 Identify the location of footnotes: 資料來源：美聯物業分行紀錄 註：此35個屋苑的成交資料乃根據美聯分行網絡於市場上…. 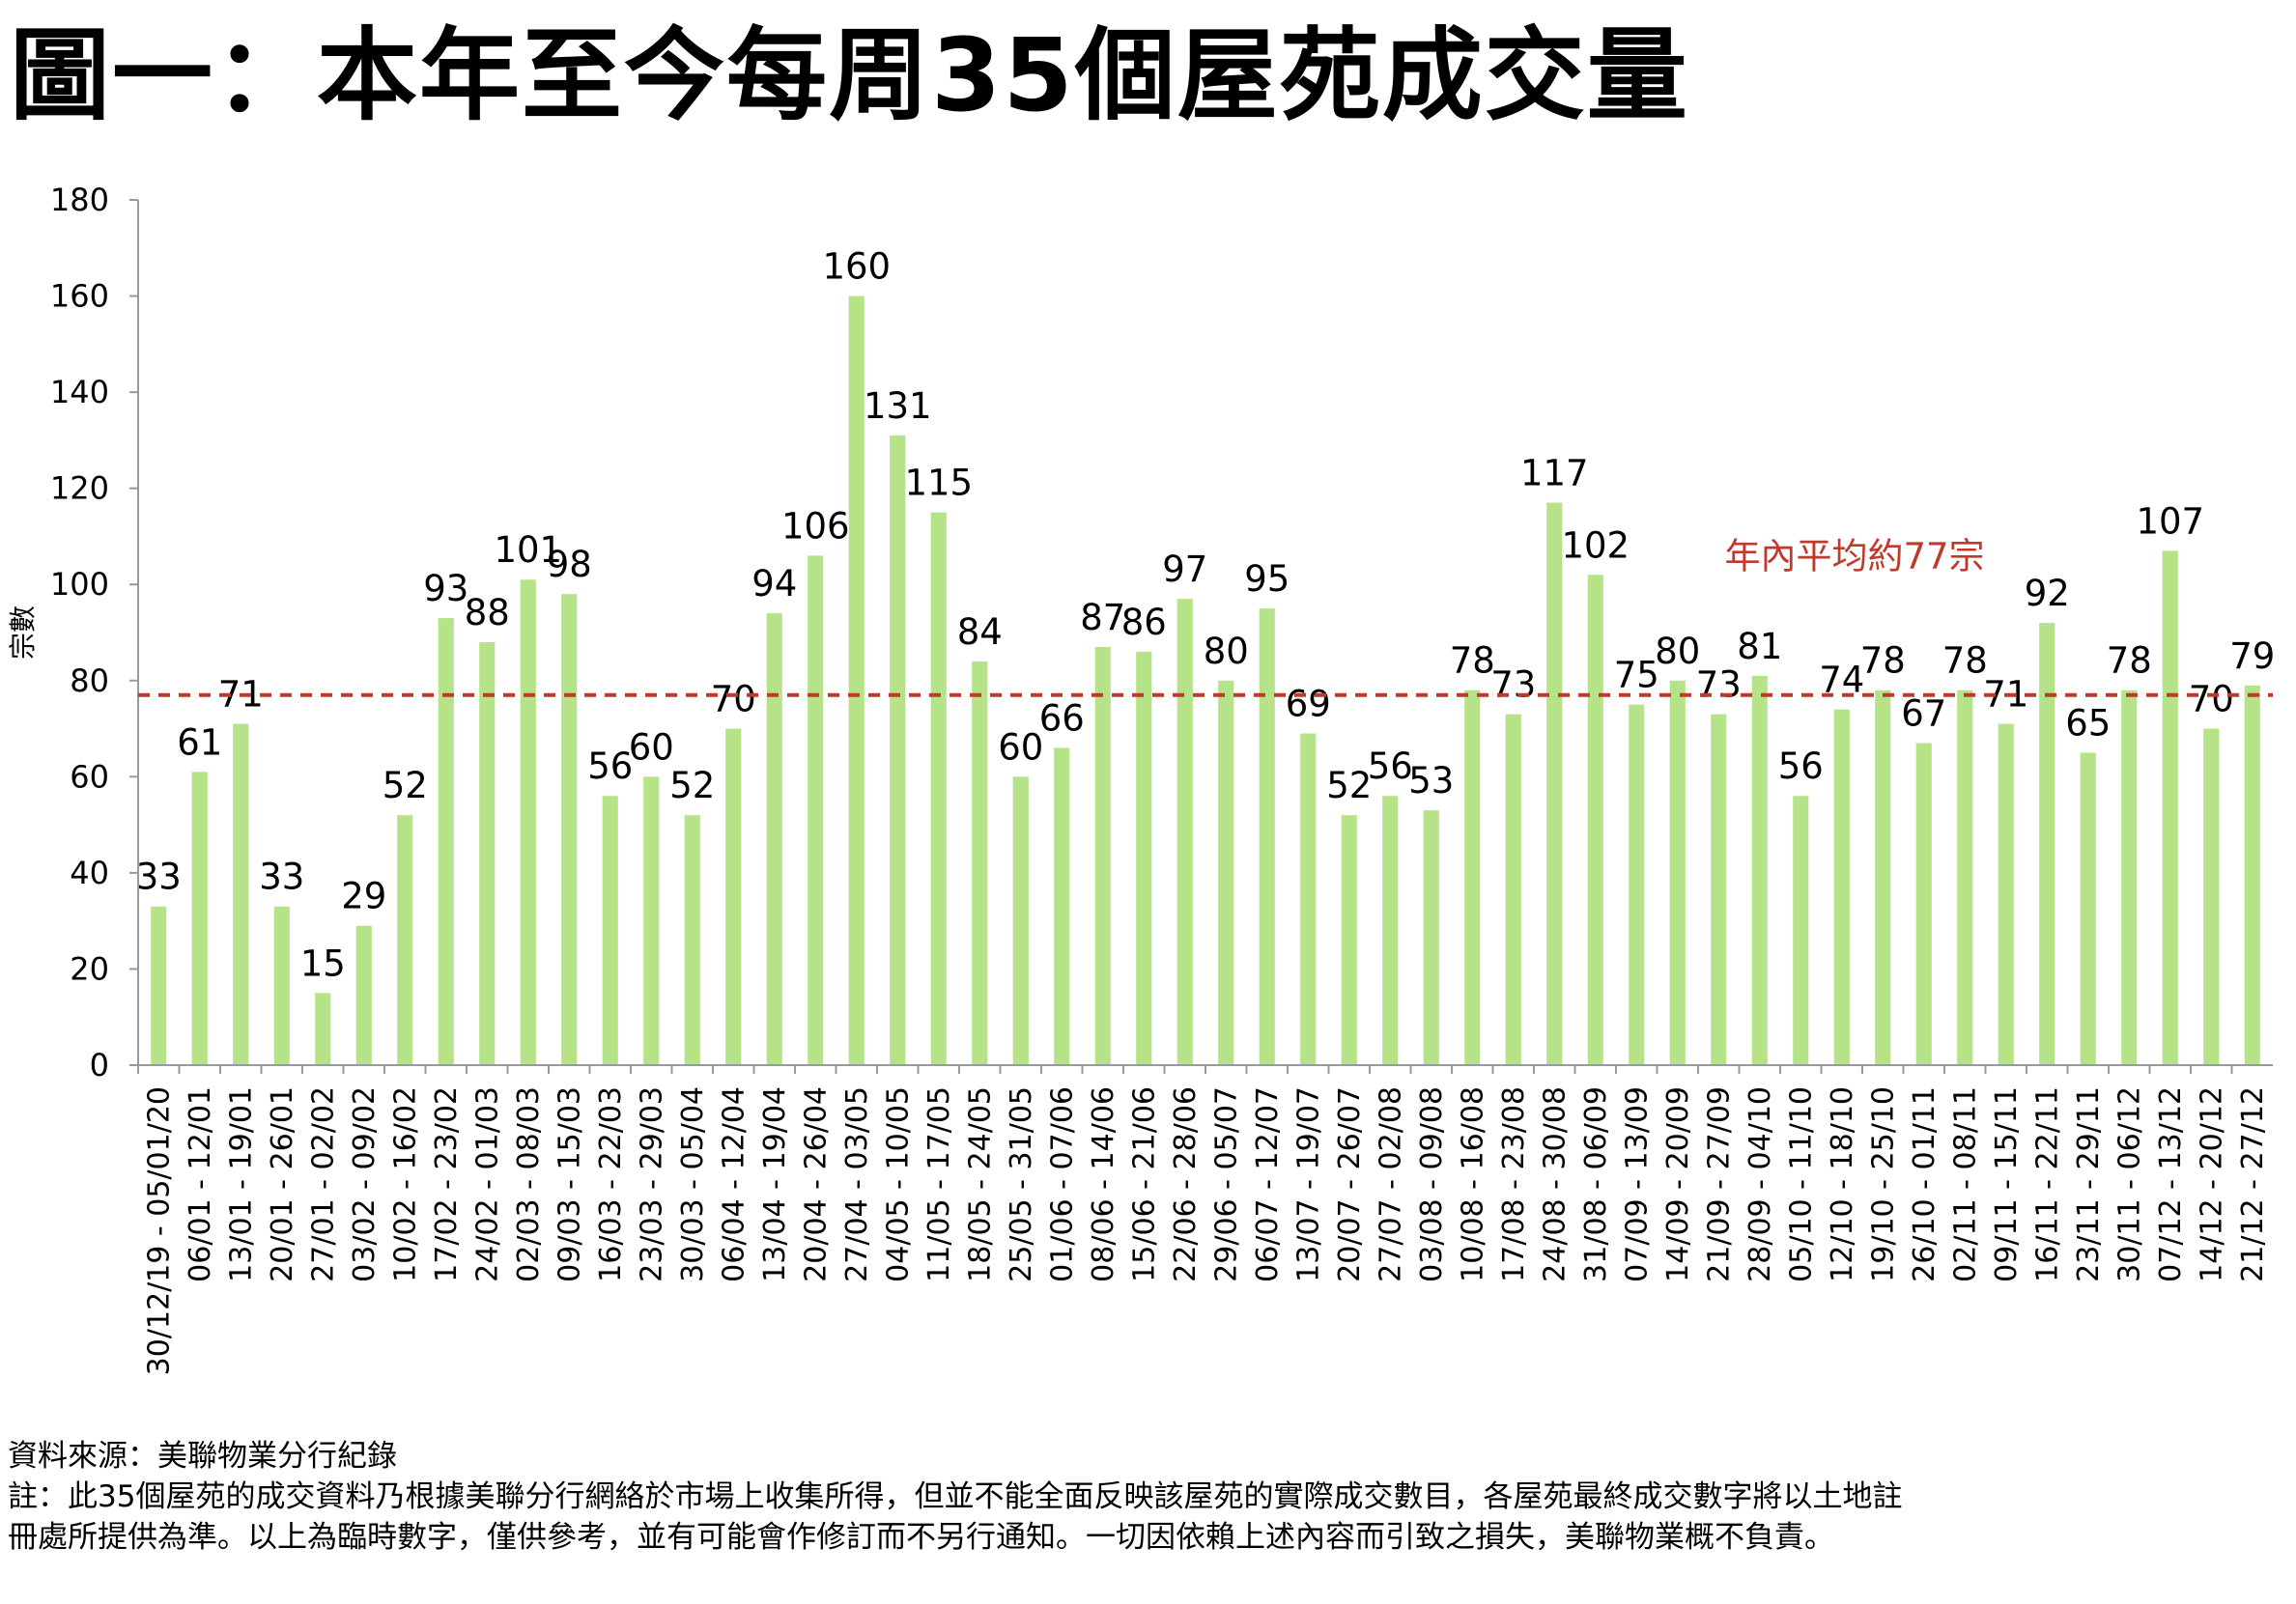
(1147, 1497).